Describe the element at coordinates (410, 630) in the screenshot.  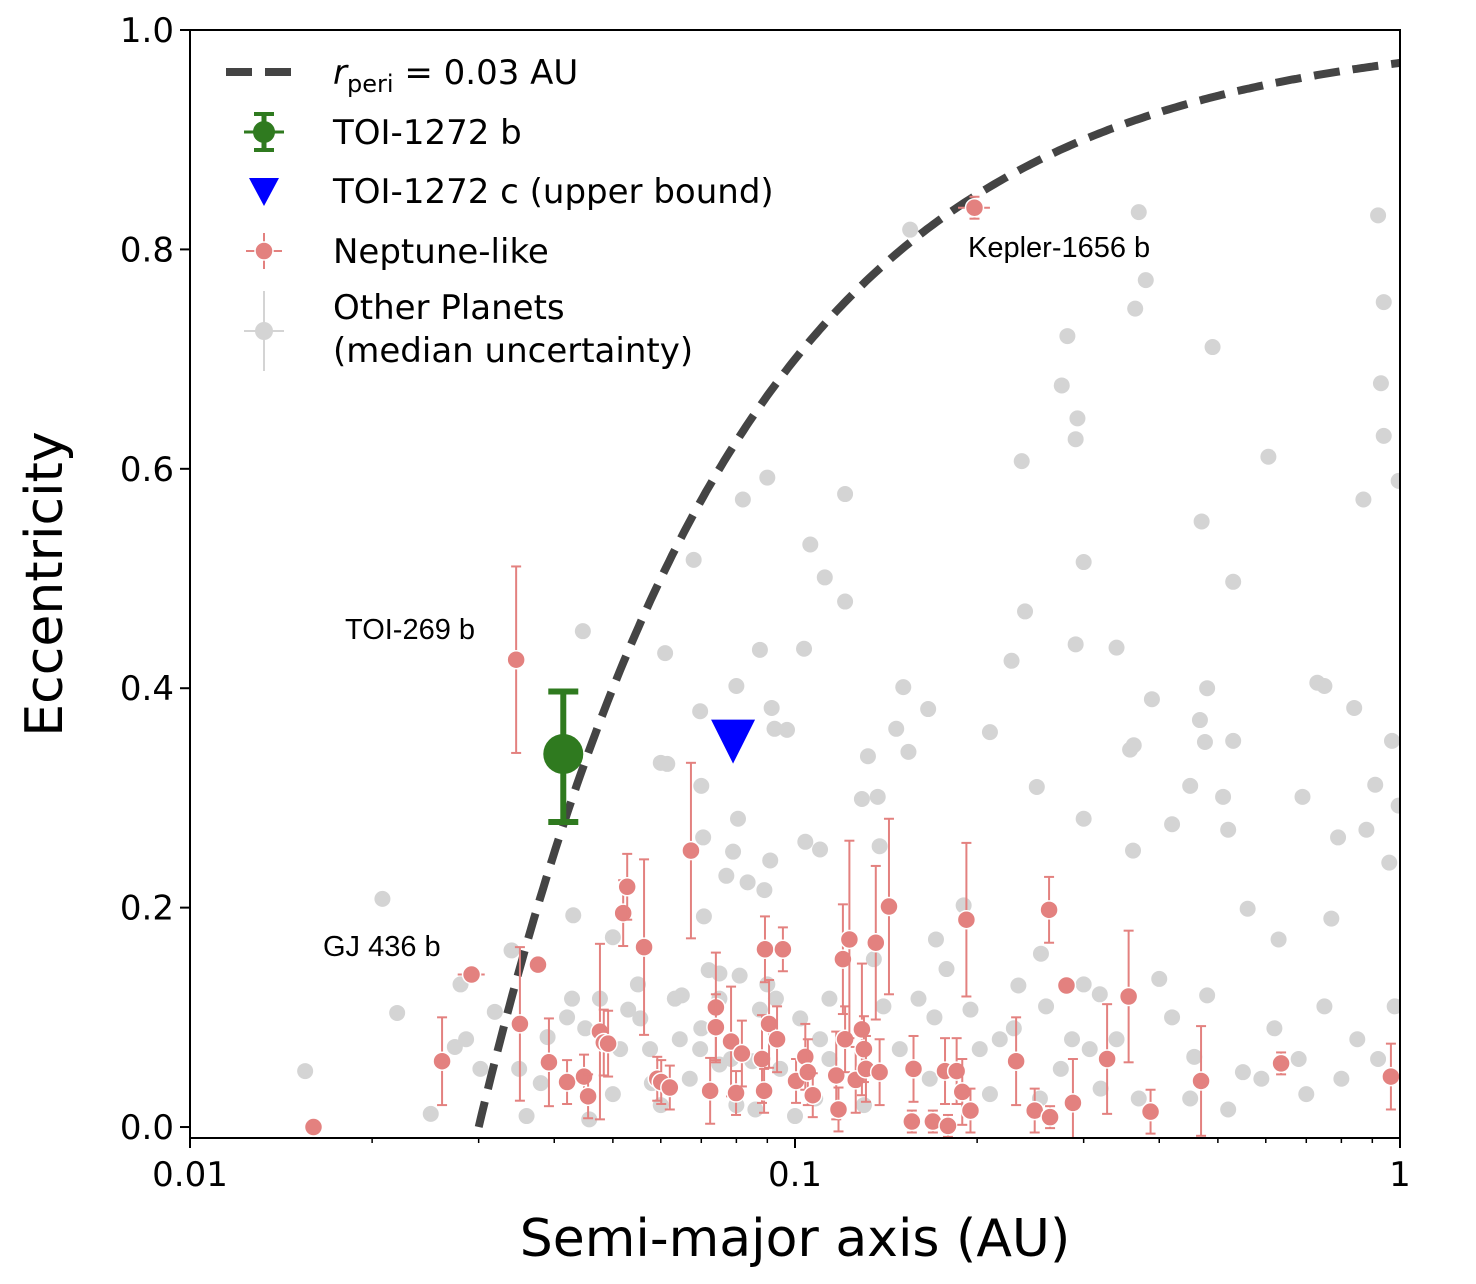
I see `annotation-toi-269b: TOI-269 b` at that location.